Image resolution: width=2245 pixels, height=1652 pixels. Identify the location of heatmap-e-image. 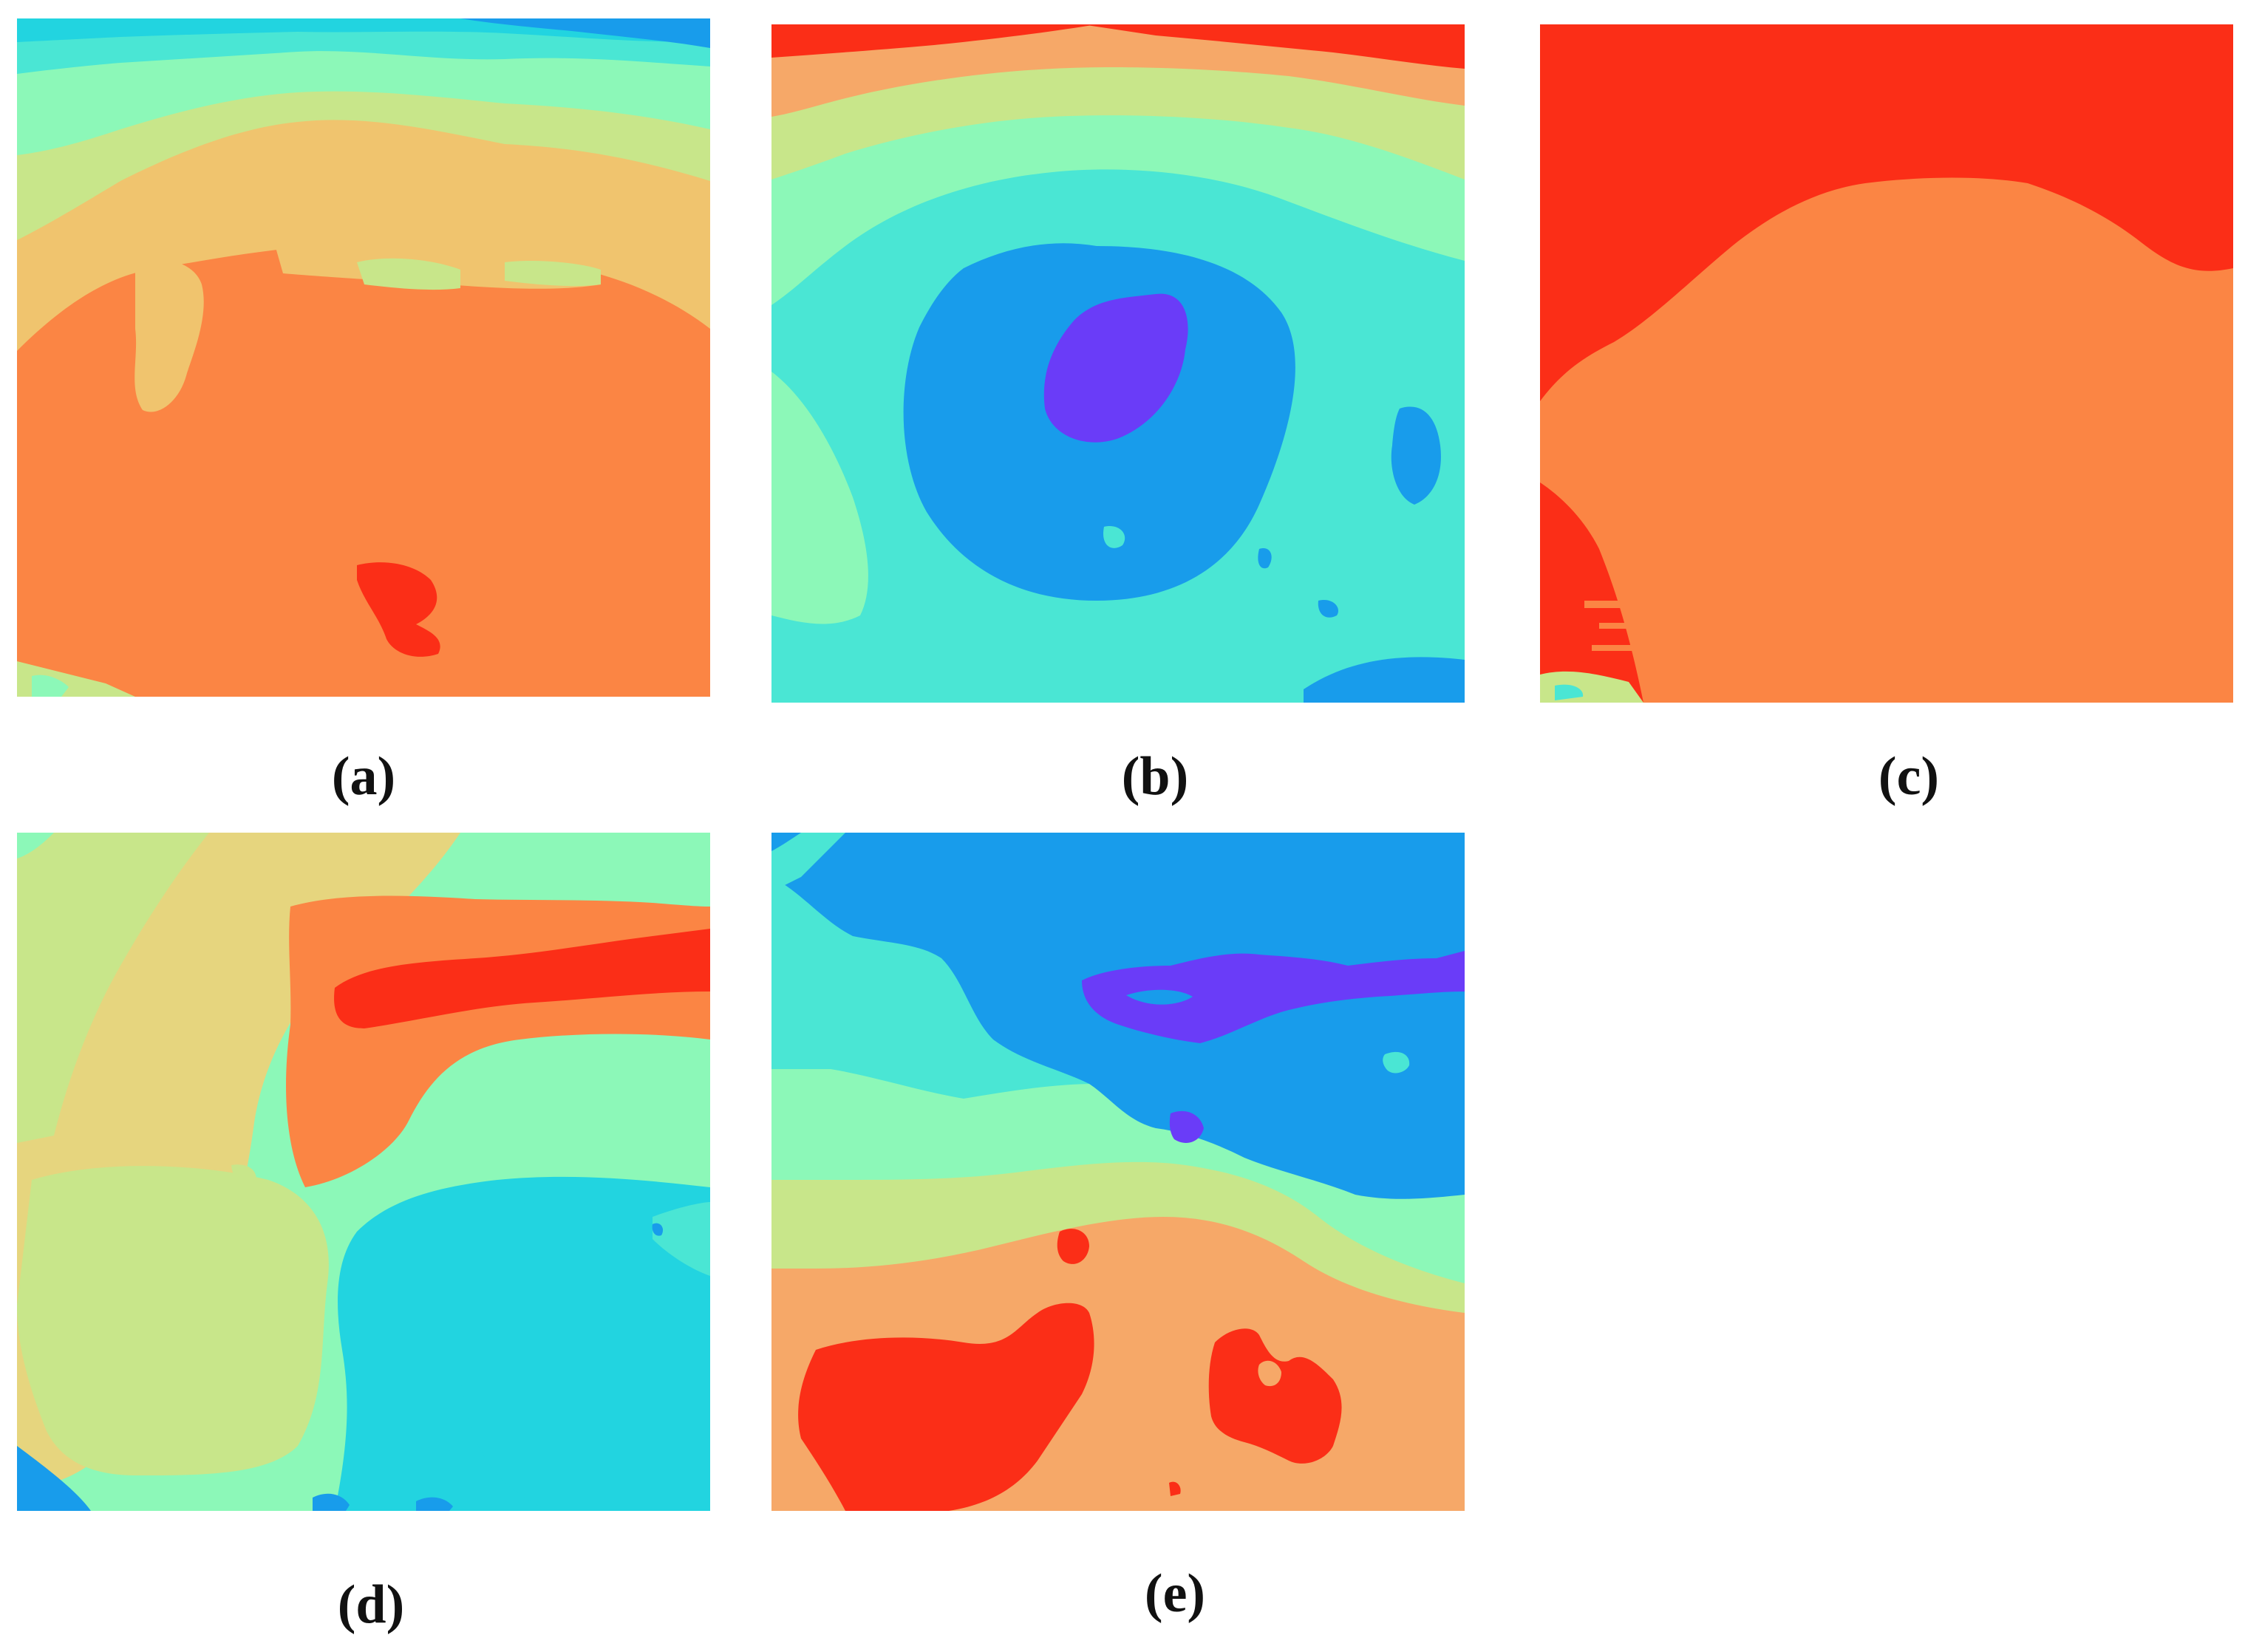
(1118, 1172).